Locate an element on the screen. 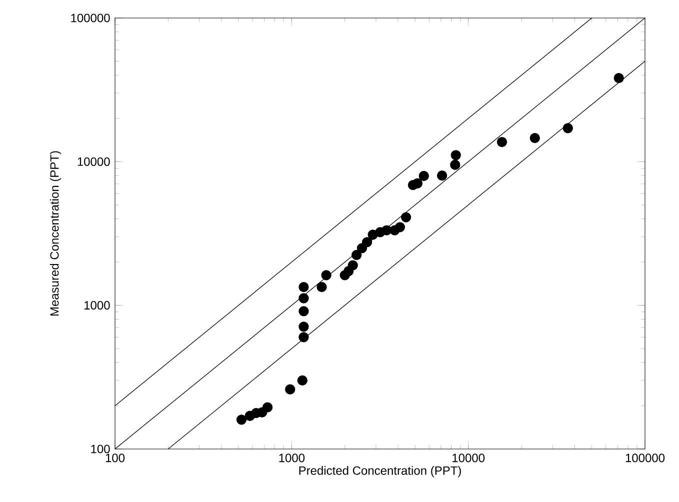 This screenshot has width=679, height=502. y-tick-label: 10000 is located at coordinates (94, 161).